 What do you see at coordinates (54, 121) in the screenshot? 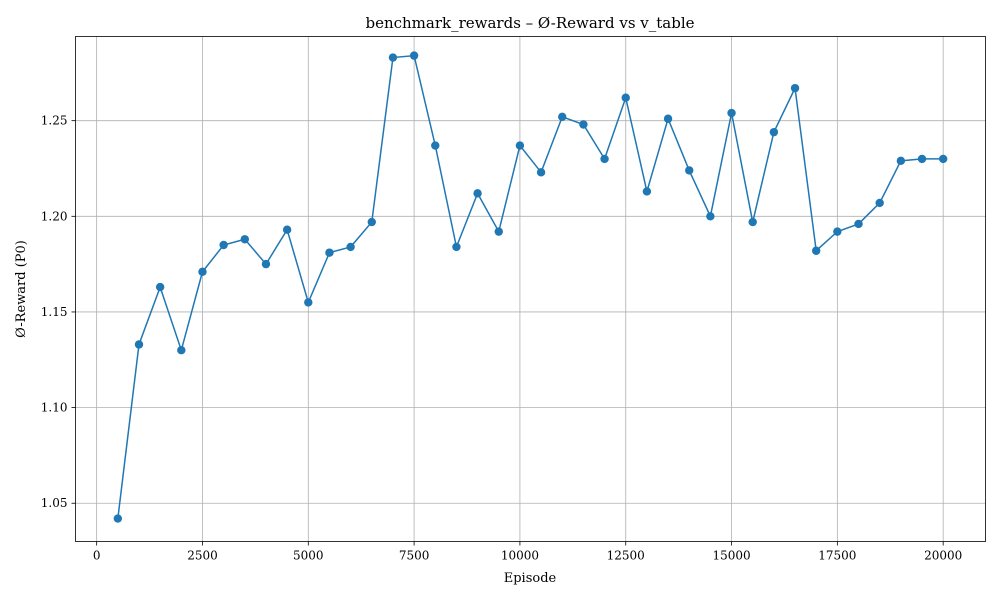
I see `y-tick-label: 1.25` at bounding box center [54, 121].